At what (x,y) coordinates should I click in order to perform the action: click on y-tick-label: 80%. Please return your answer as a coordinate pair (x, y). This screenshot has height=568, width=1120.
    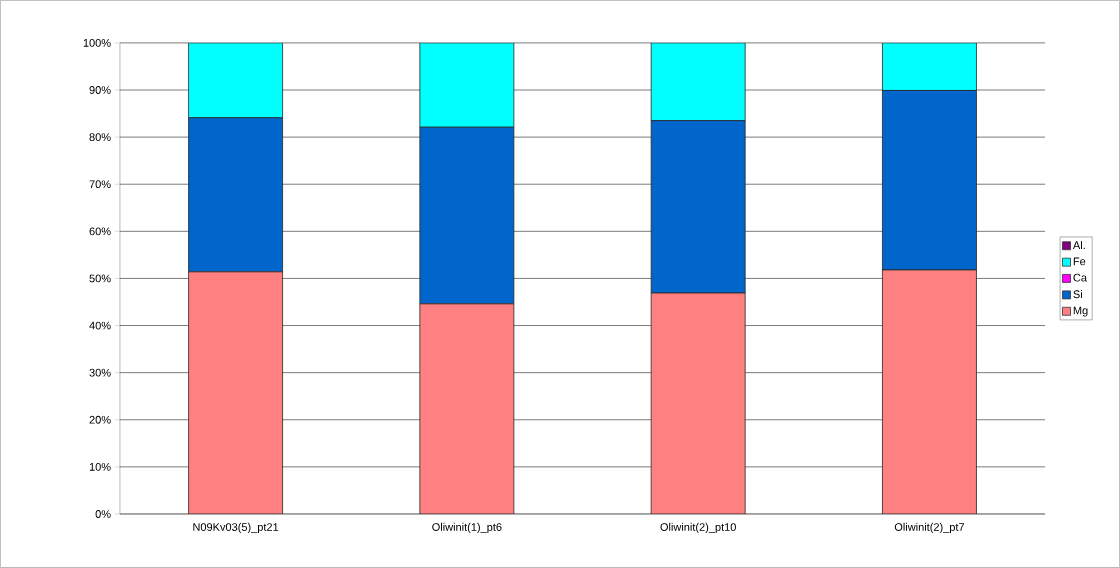
    Looking at the image, I should click on (100, 137).